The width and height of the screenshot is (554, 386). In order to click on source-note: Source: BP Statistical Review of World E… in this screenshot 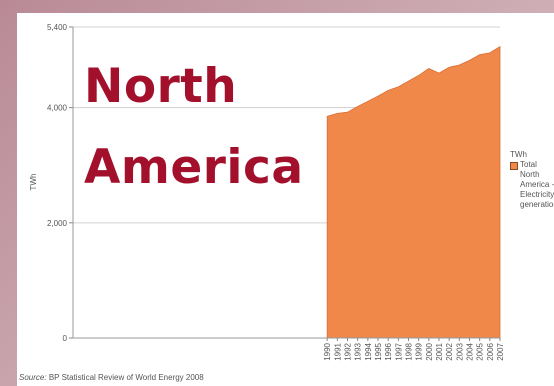, I will do `click(111, 377)`.